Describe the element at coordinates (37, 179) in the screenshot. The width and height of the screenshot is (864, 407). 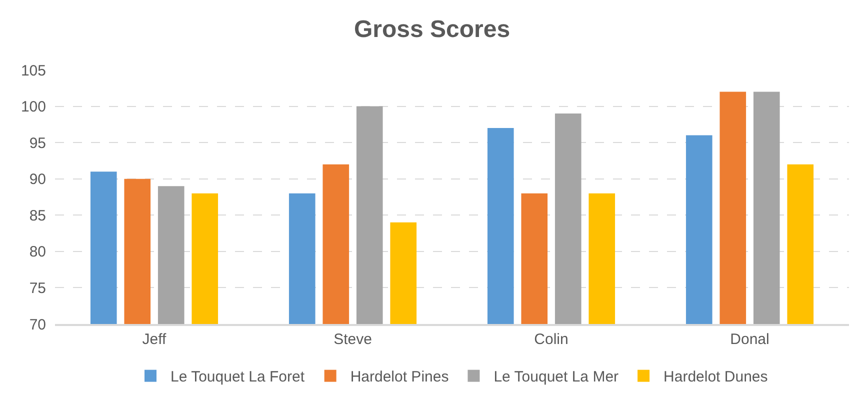
I see `y-tick-label: 90` at that location.